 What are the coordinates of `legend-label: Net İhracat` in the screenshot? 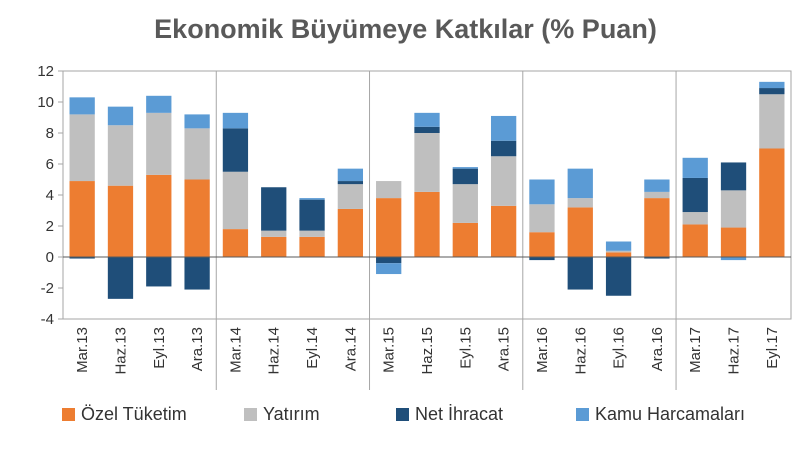 It's located at (459, 414).